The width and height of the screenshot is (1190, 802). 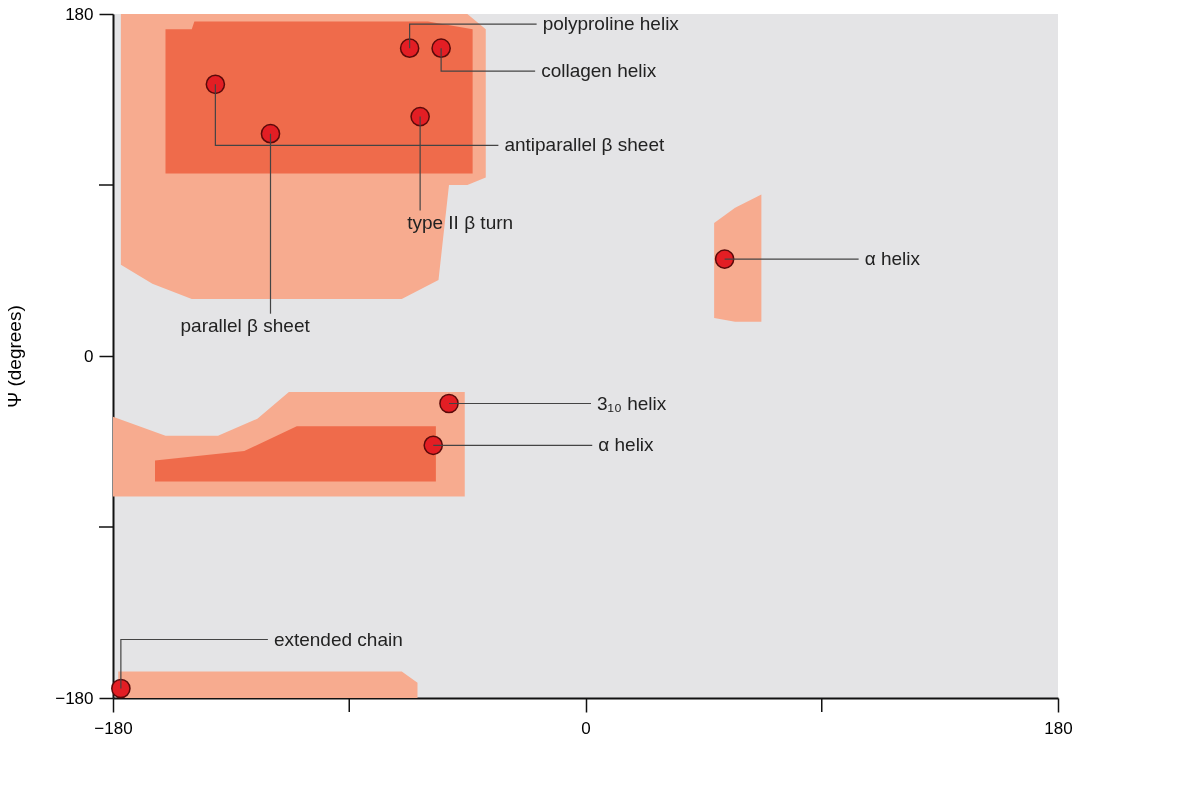 What do you see at coordinates (245, 325) in the screenshot?
I see `annotation: parallel β sheet` at bounding box center [245, 325].